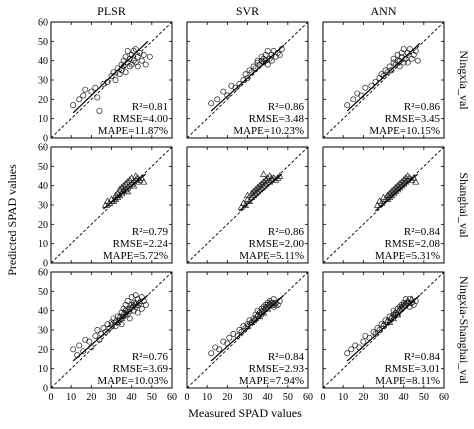 The height and width of the screenshot is (429, 474). I want to click on r2-label: R²=0.81, so click(150, 107).